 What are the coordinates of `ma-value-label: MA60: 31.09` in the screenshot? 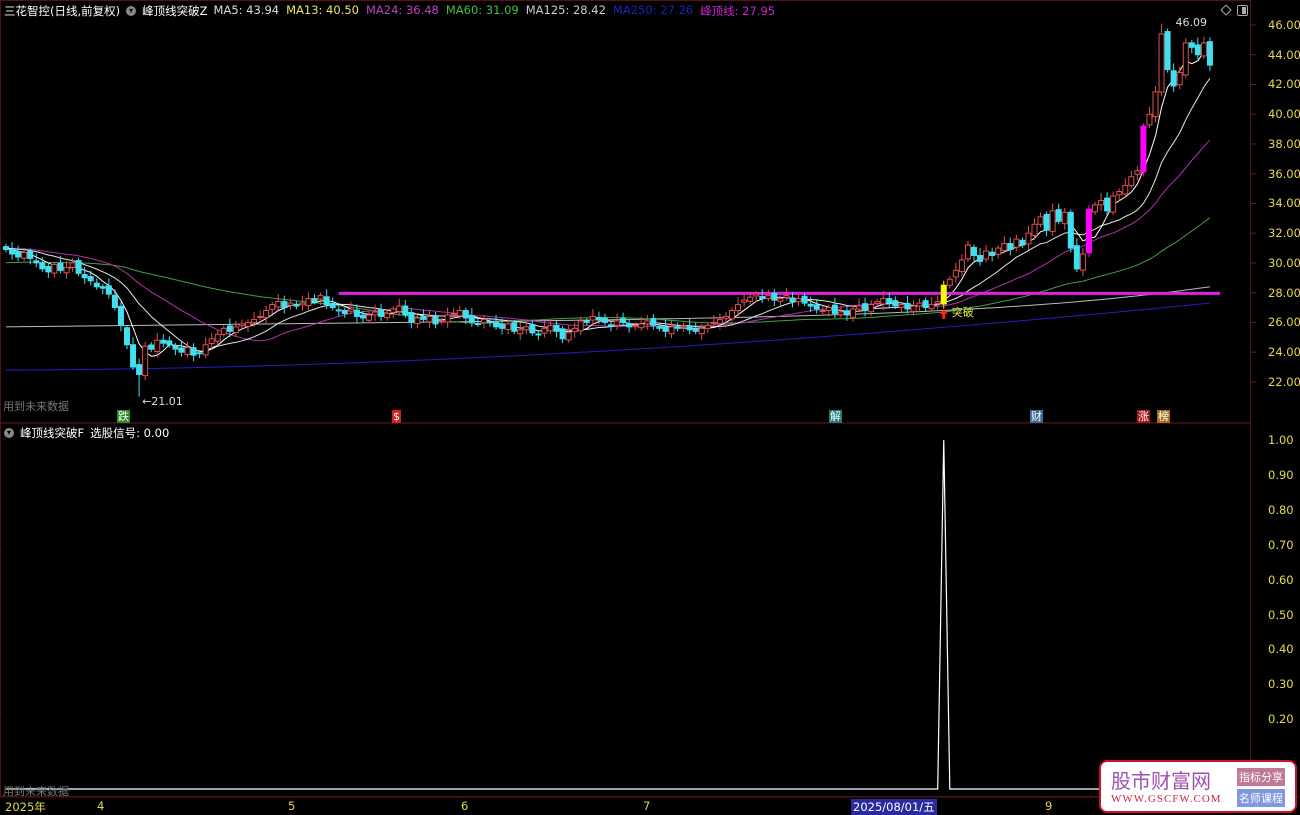 It's located at (482, 10).